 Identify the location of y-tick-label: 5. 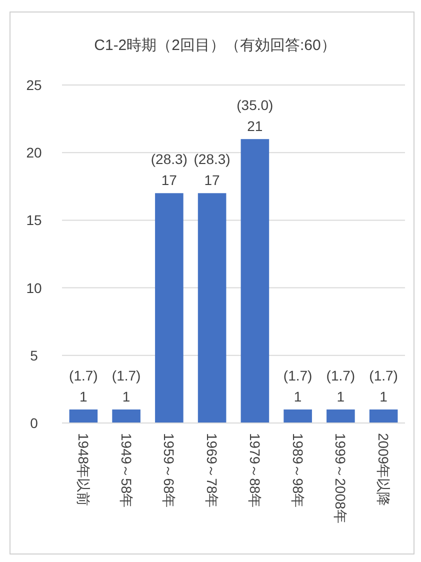
(34, 355).